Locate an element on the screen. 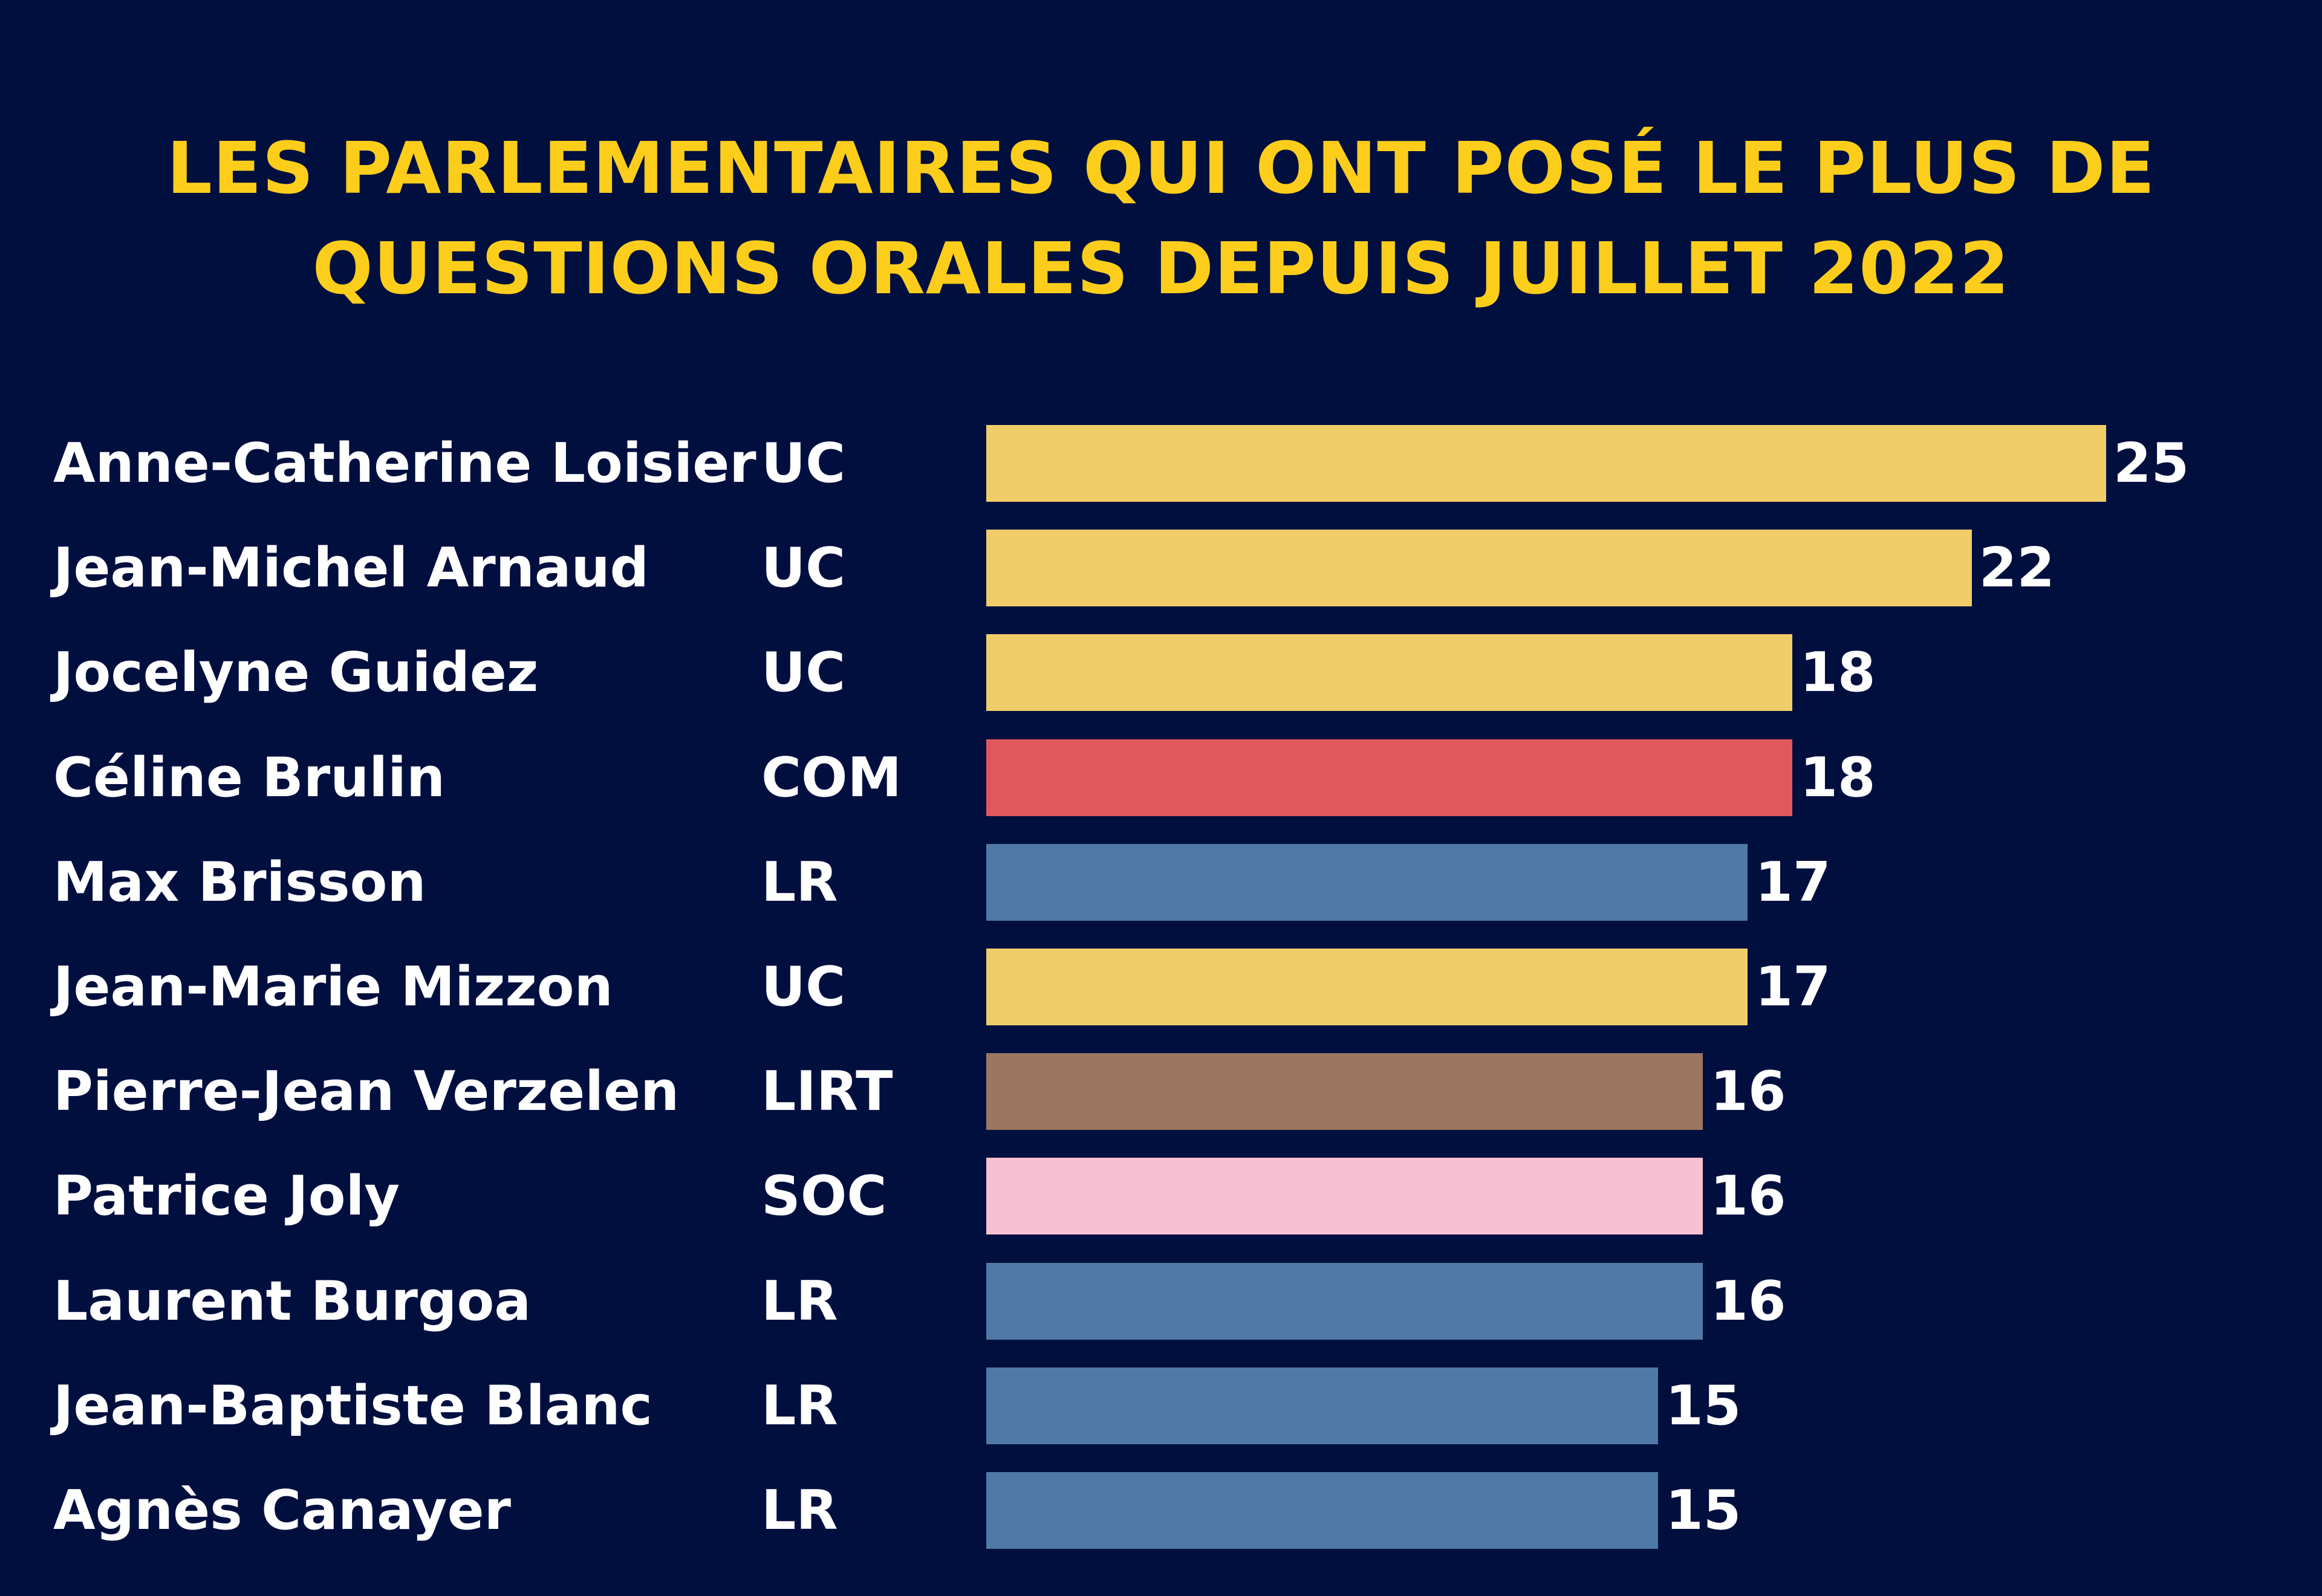  category-label: Anne-Catherine Loisier is located at coordinates (405, 463).